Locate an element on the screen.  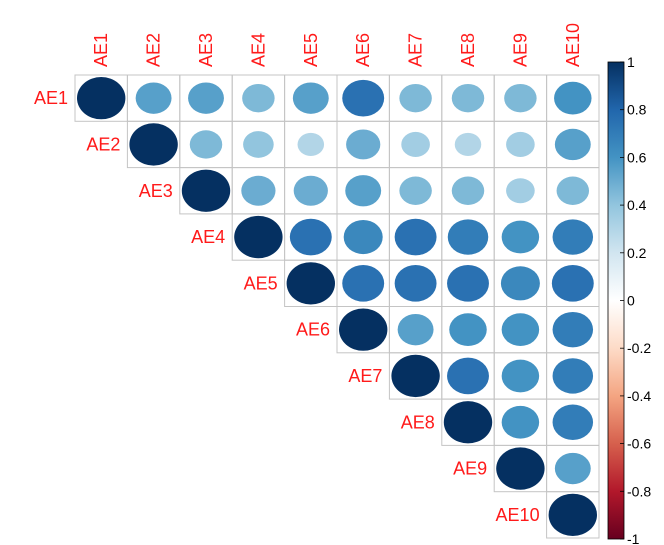
col-label-AE7: AE7 is located at coordinates (416, 50).